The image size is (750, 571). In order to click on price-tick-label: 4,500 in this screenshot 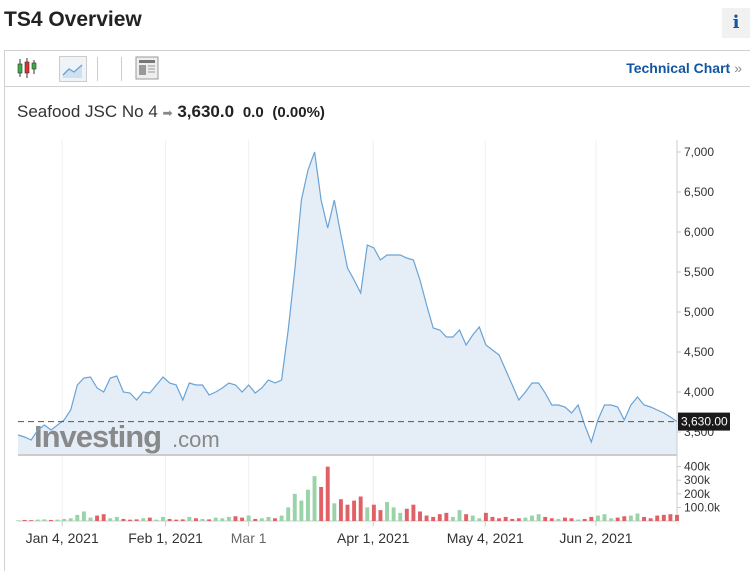, I will do `click(699, 352)`.